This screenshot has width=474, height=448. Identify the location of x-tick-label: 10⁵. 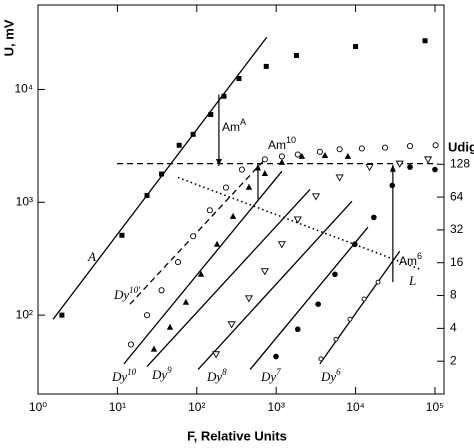
(435, 407).